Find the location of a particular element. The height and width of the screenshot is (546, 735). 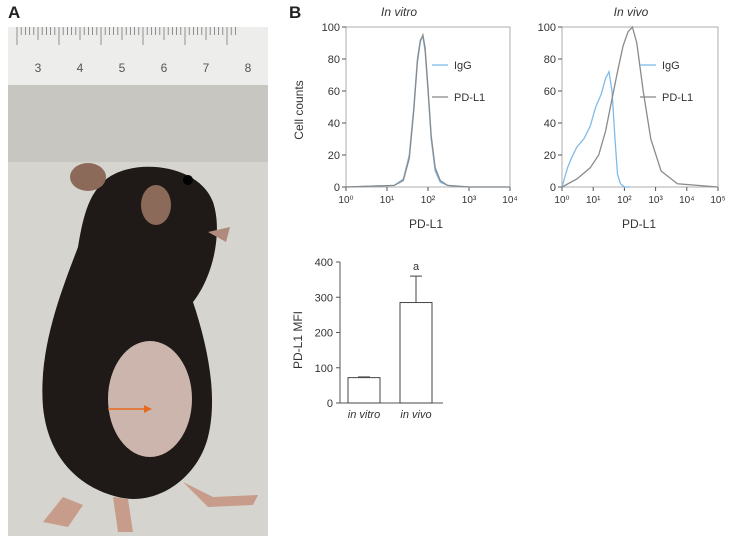

ruler-number: 4 is located at coordinates (80, 68).